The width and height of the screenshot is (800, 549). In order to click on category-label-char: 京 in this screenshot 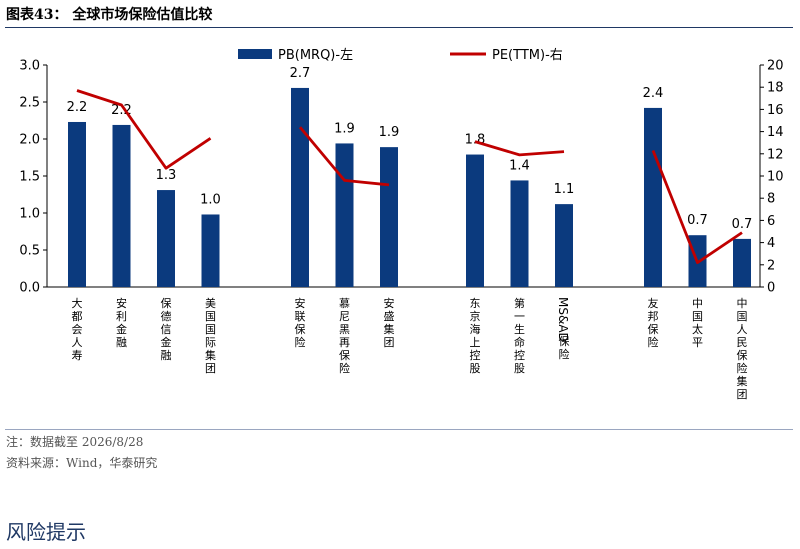, I will do `click(475, 316)`.